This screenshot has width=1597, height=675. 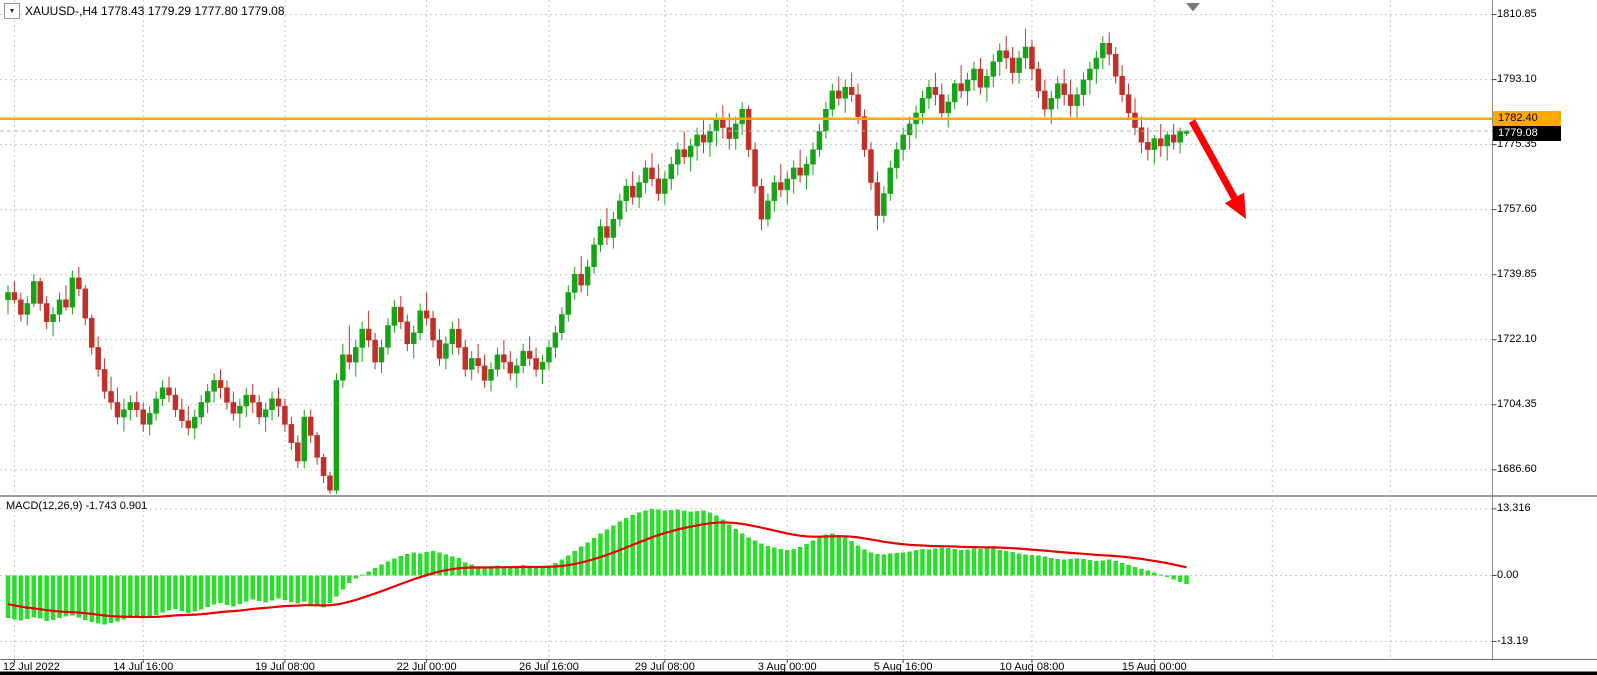 What do you see at coordinates (1527, 134) in the screenshot?
I see `last-price-tag: 1779.08` at bounding box center [1527, 134].